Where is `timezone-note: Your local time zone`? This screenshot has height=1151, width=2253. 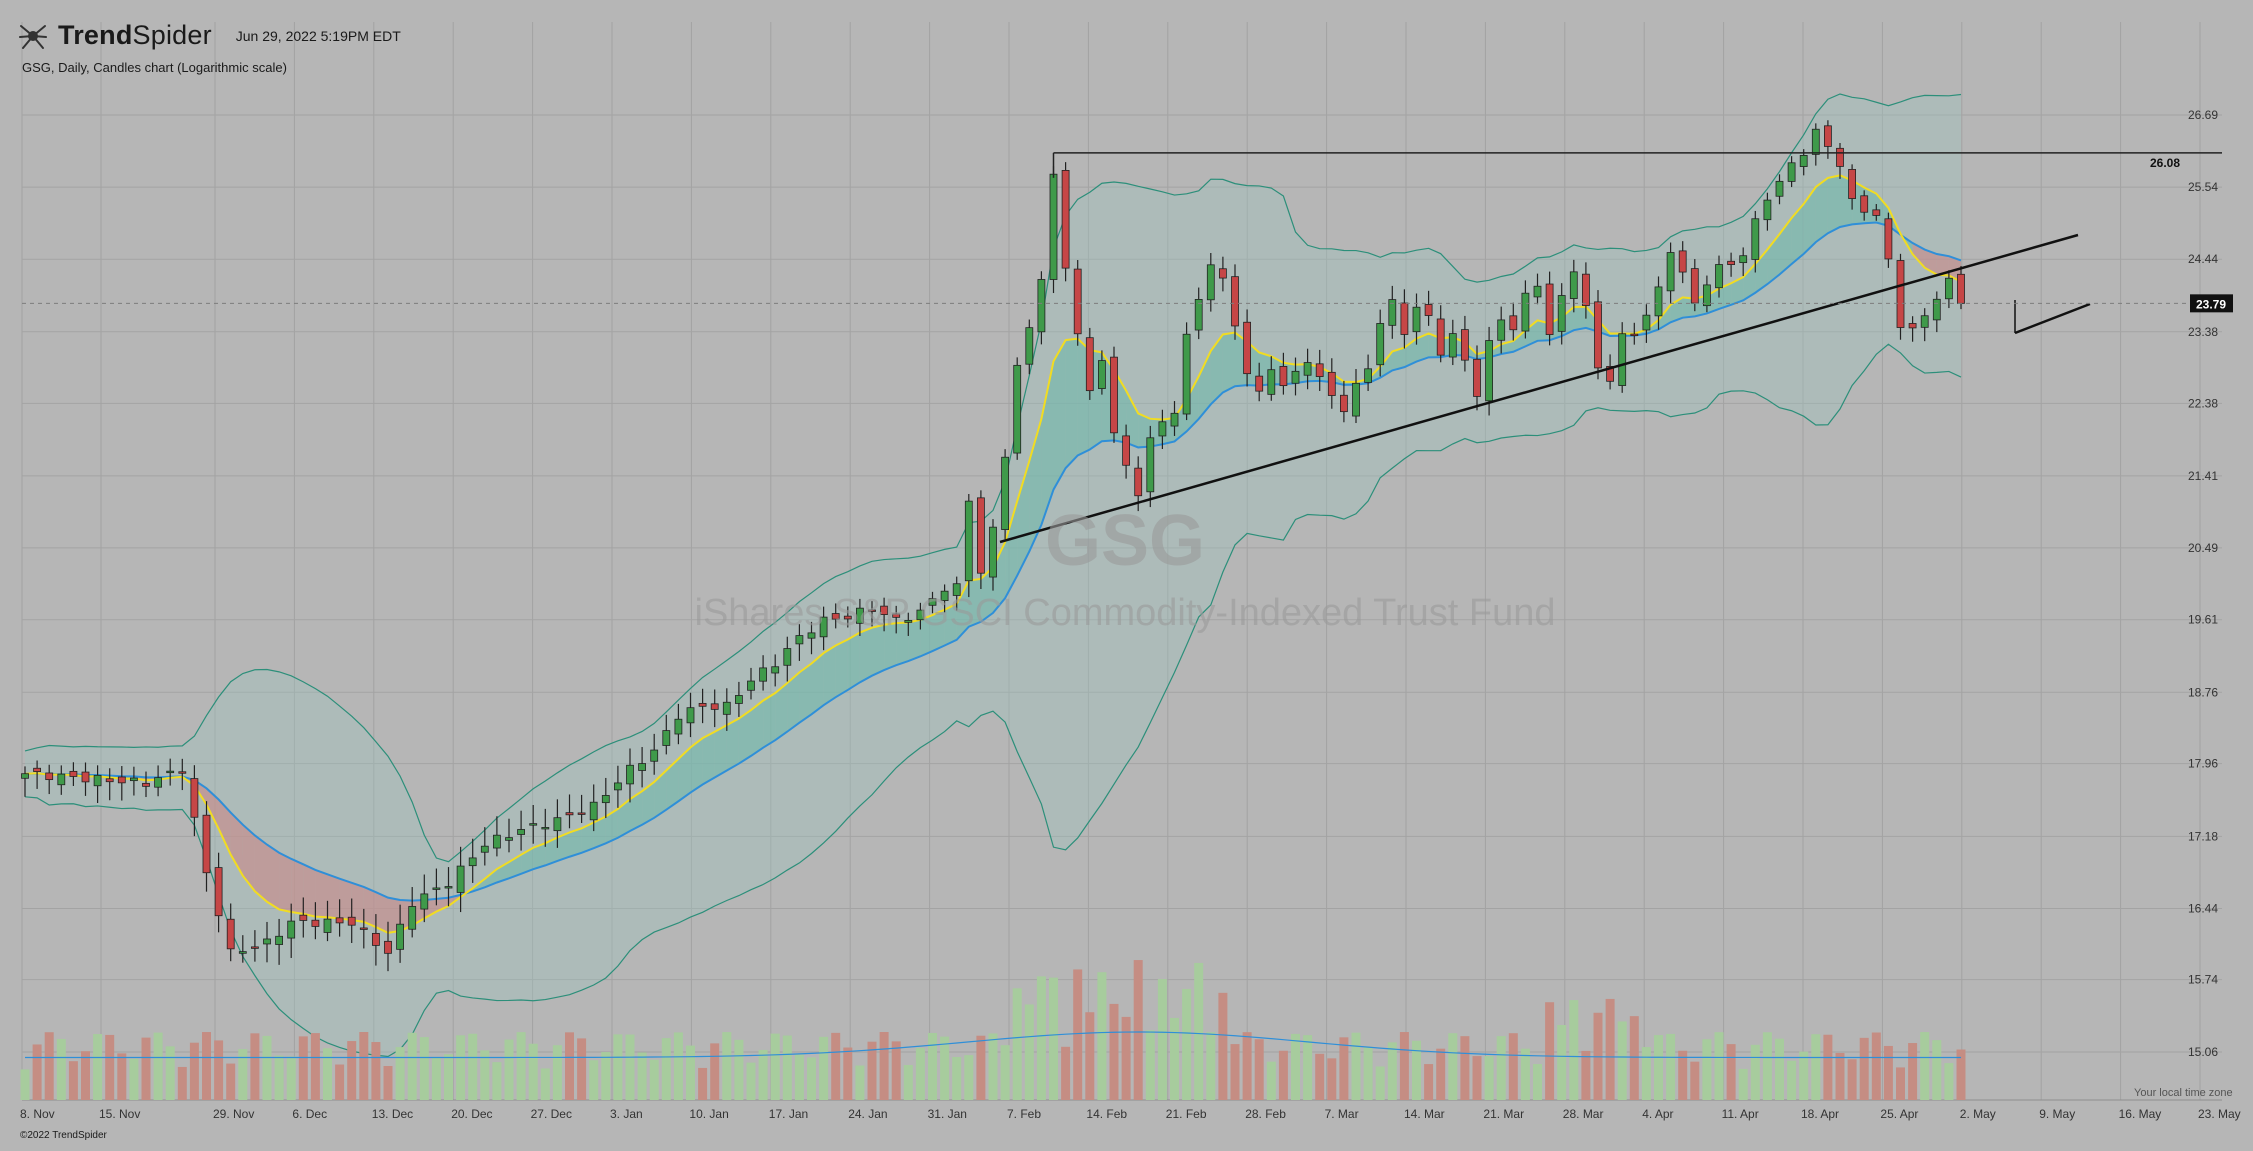 timezone-note: Your local time zone is located at coordinates (2183, 1093).